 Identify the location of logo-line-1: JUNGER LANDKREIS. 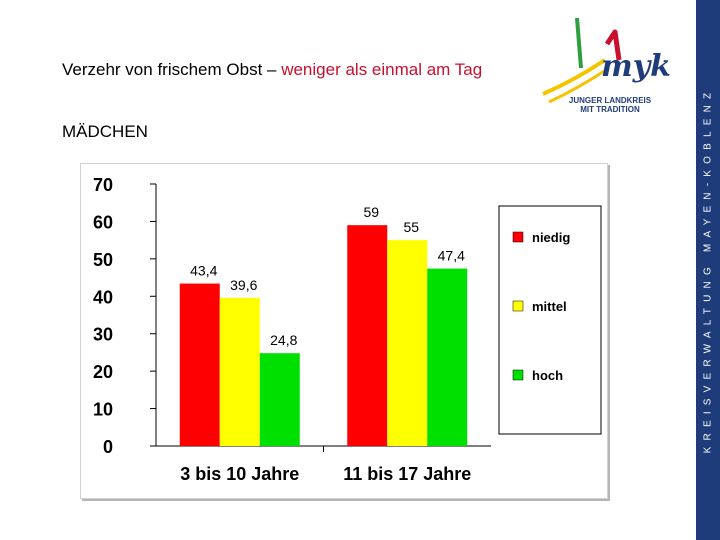
(610, 100).